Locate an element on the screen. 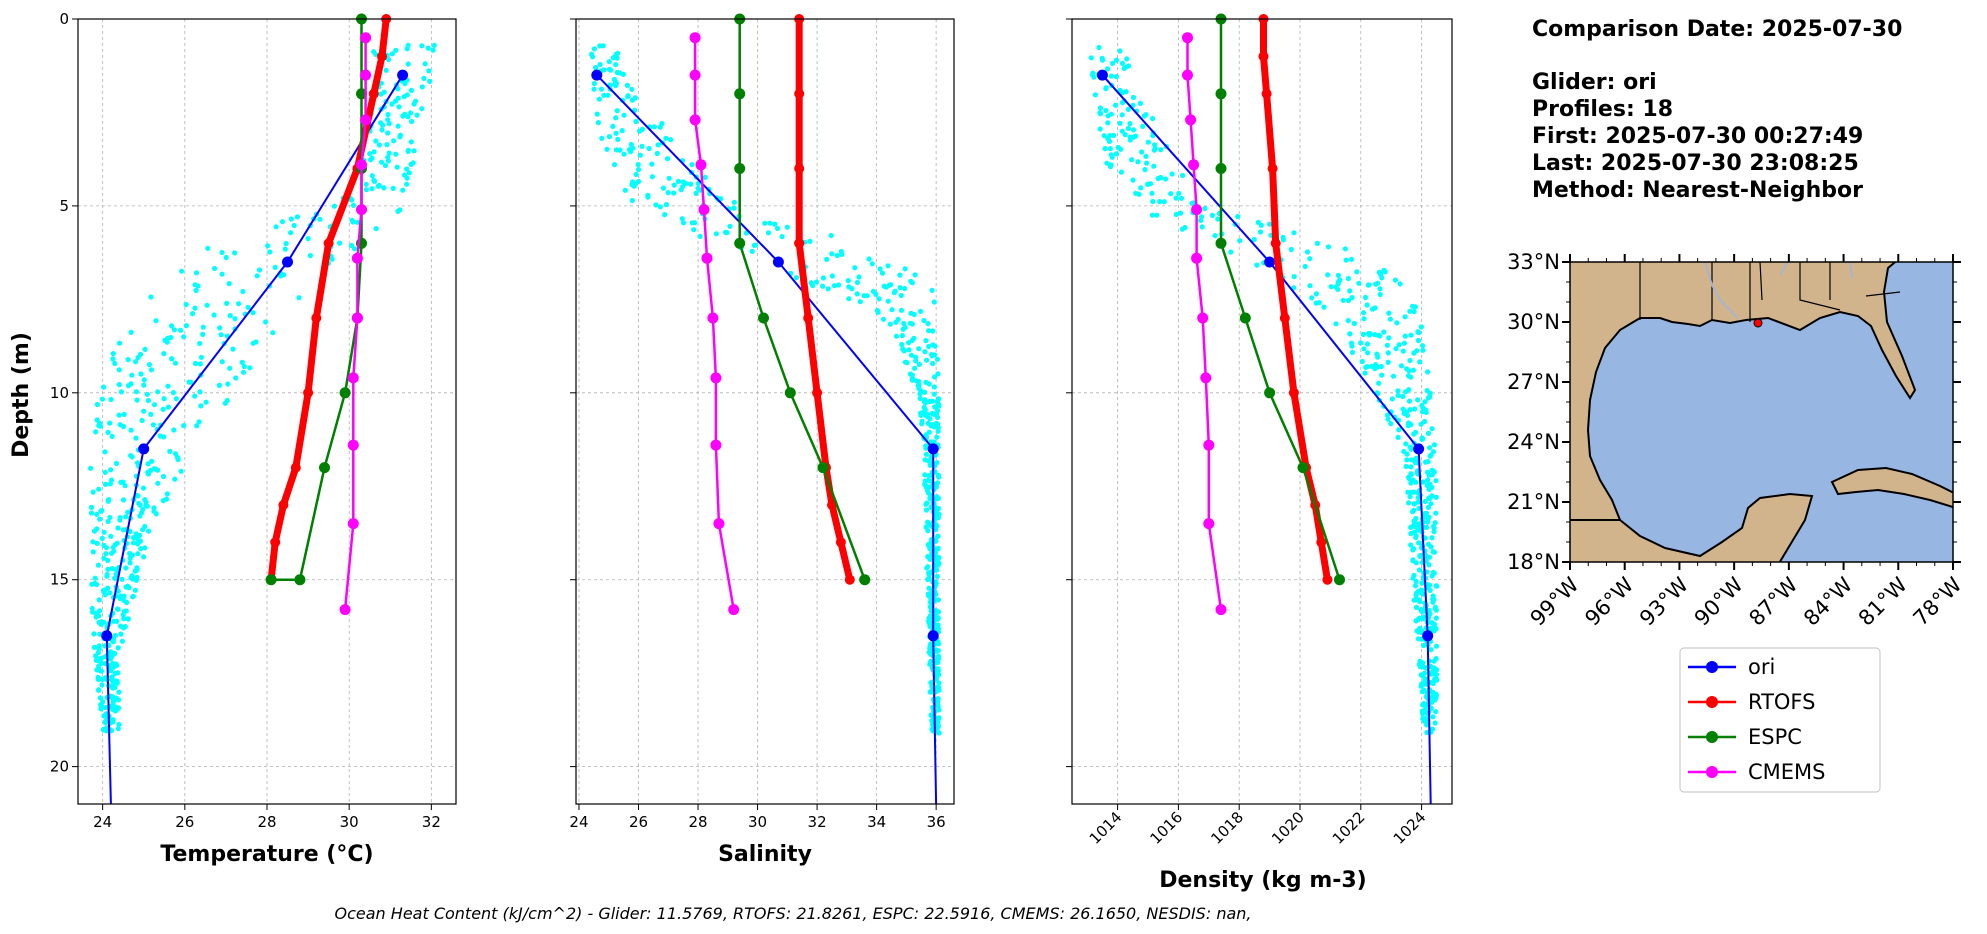 The height and width of the screenshot is (934, 1987). xlabel-temperature: Temperature (°C) is located at coordinates (266, 854).